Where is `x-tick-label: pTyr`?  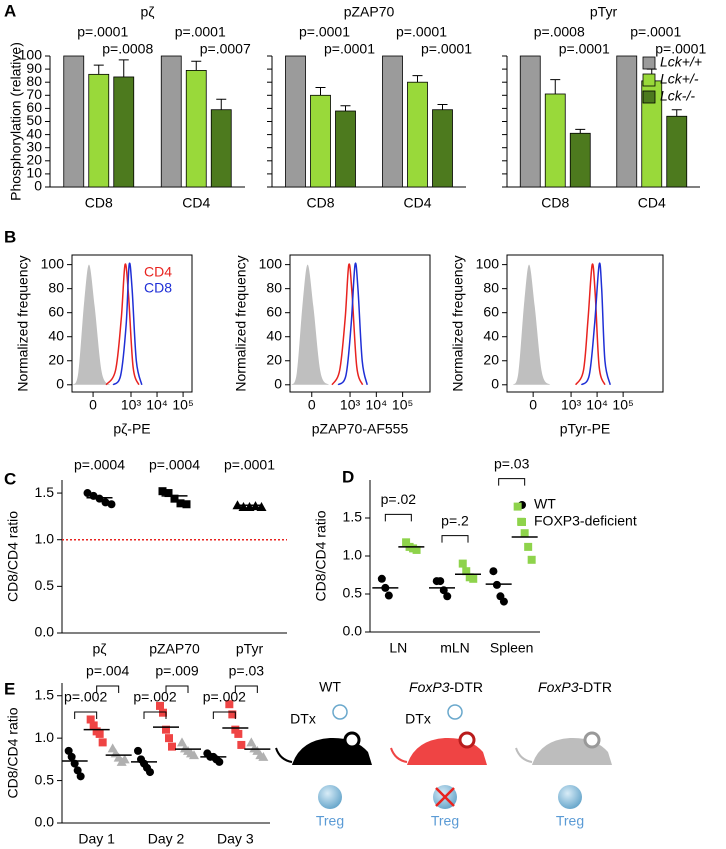 x-tick-label: pTyr is located at coordinates (250, 649).